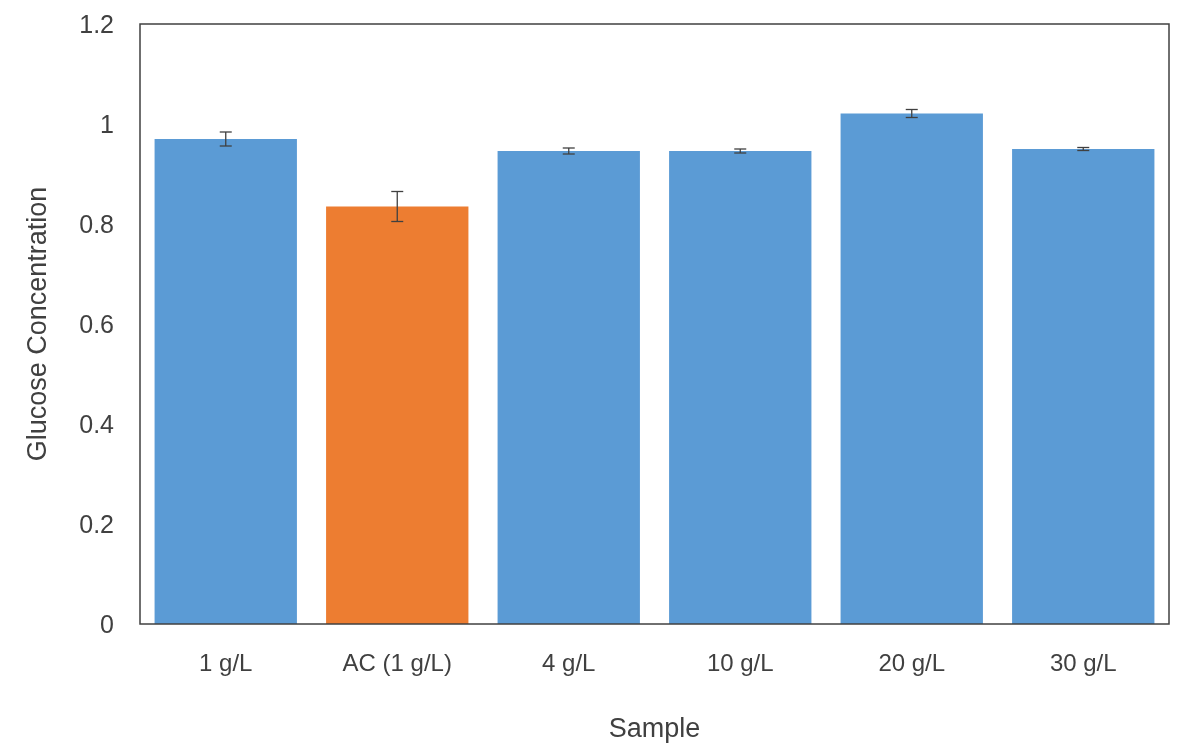  I want to click on y-tick-label: 0.6, so click(96, 323).